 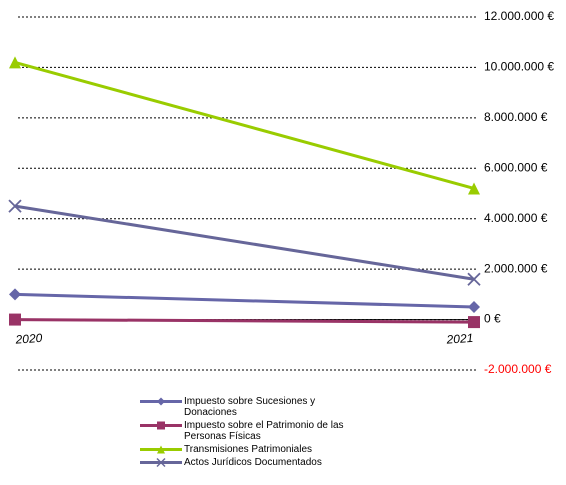 What do you see at coordinates (516, 117) in the screenshot?
I see `y-tick-label: 8.000.000 €` at bounding box center [516, 117].